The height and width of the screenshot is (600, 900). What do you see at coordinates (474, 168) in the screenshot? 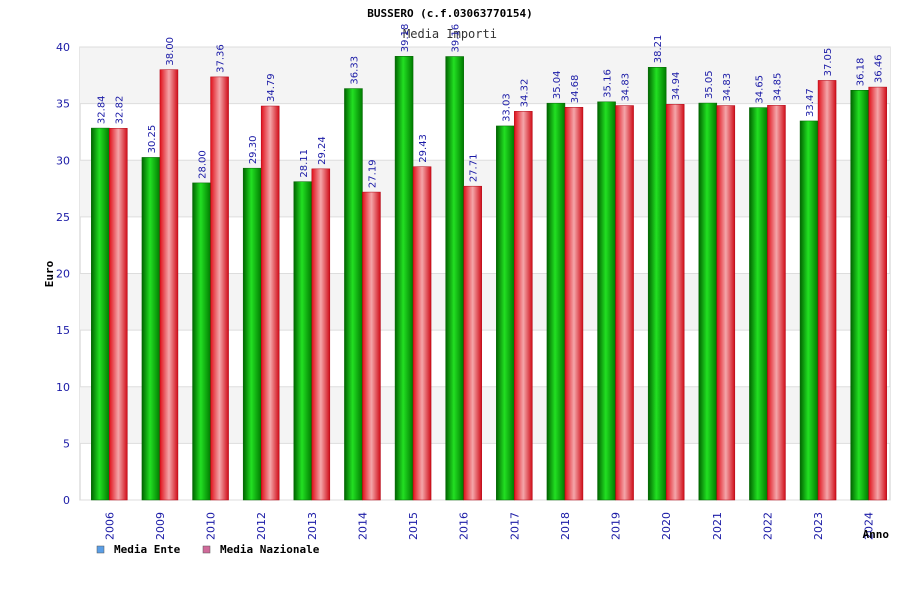
I see `data-label: 27.71` at bounding box center [474, 168].